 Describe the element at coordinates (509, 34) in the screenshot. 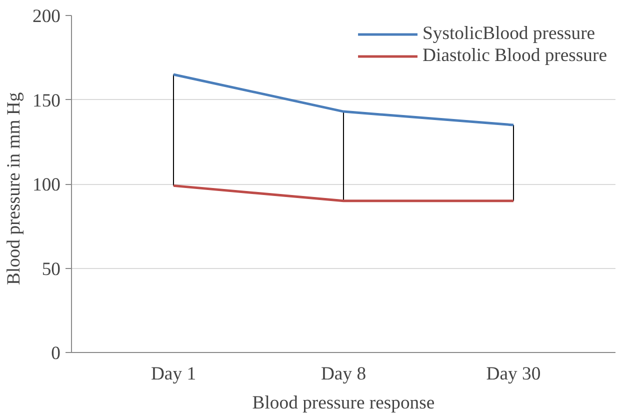

I see `legend-label: SystolicBlood pressure` at that location.